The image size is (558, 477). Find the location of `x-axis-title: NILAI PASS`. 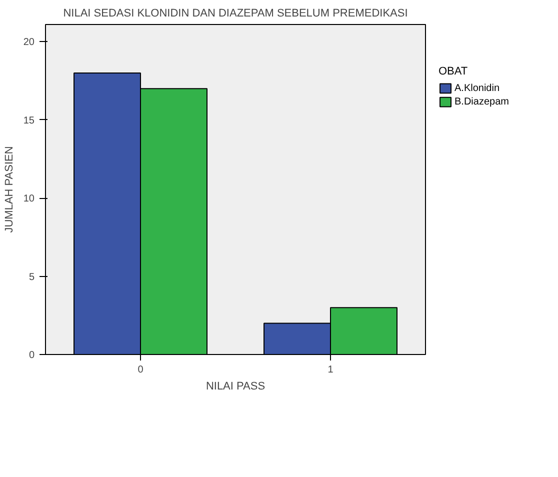

x-axis-title: NILAI PASS is located at coordinates (236, 386).